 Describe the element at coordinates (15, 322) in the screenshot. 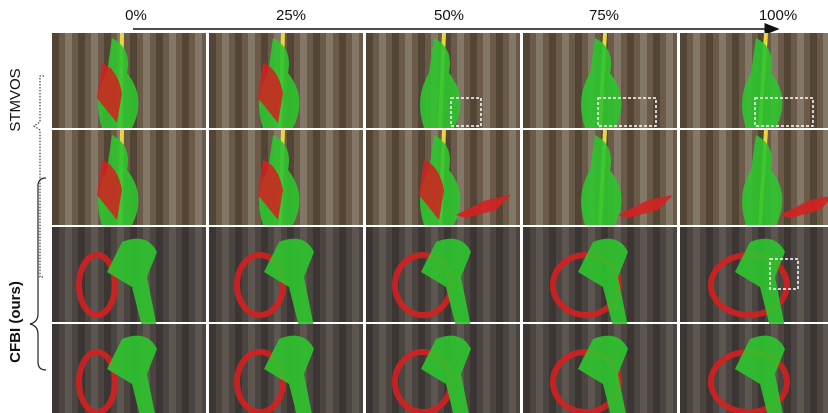

I see `row-label: CFBI (ours)` at that location.